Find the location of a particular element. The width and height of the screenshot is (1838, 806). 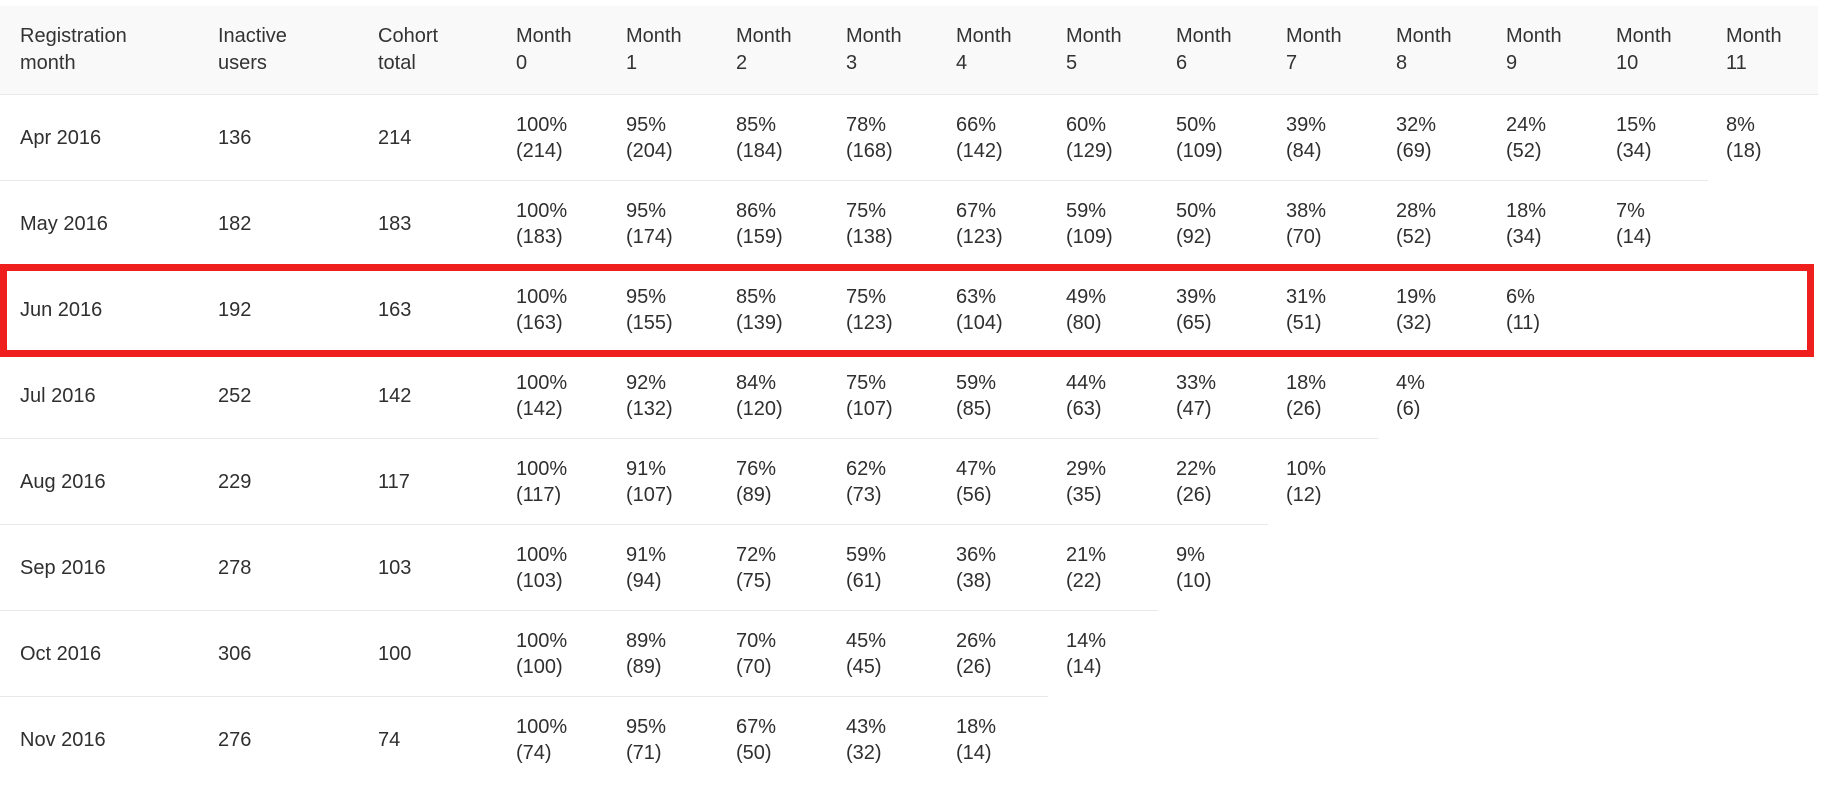

retention-percent: 67% is located at coordinates (976, 210).